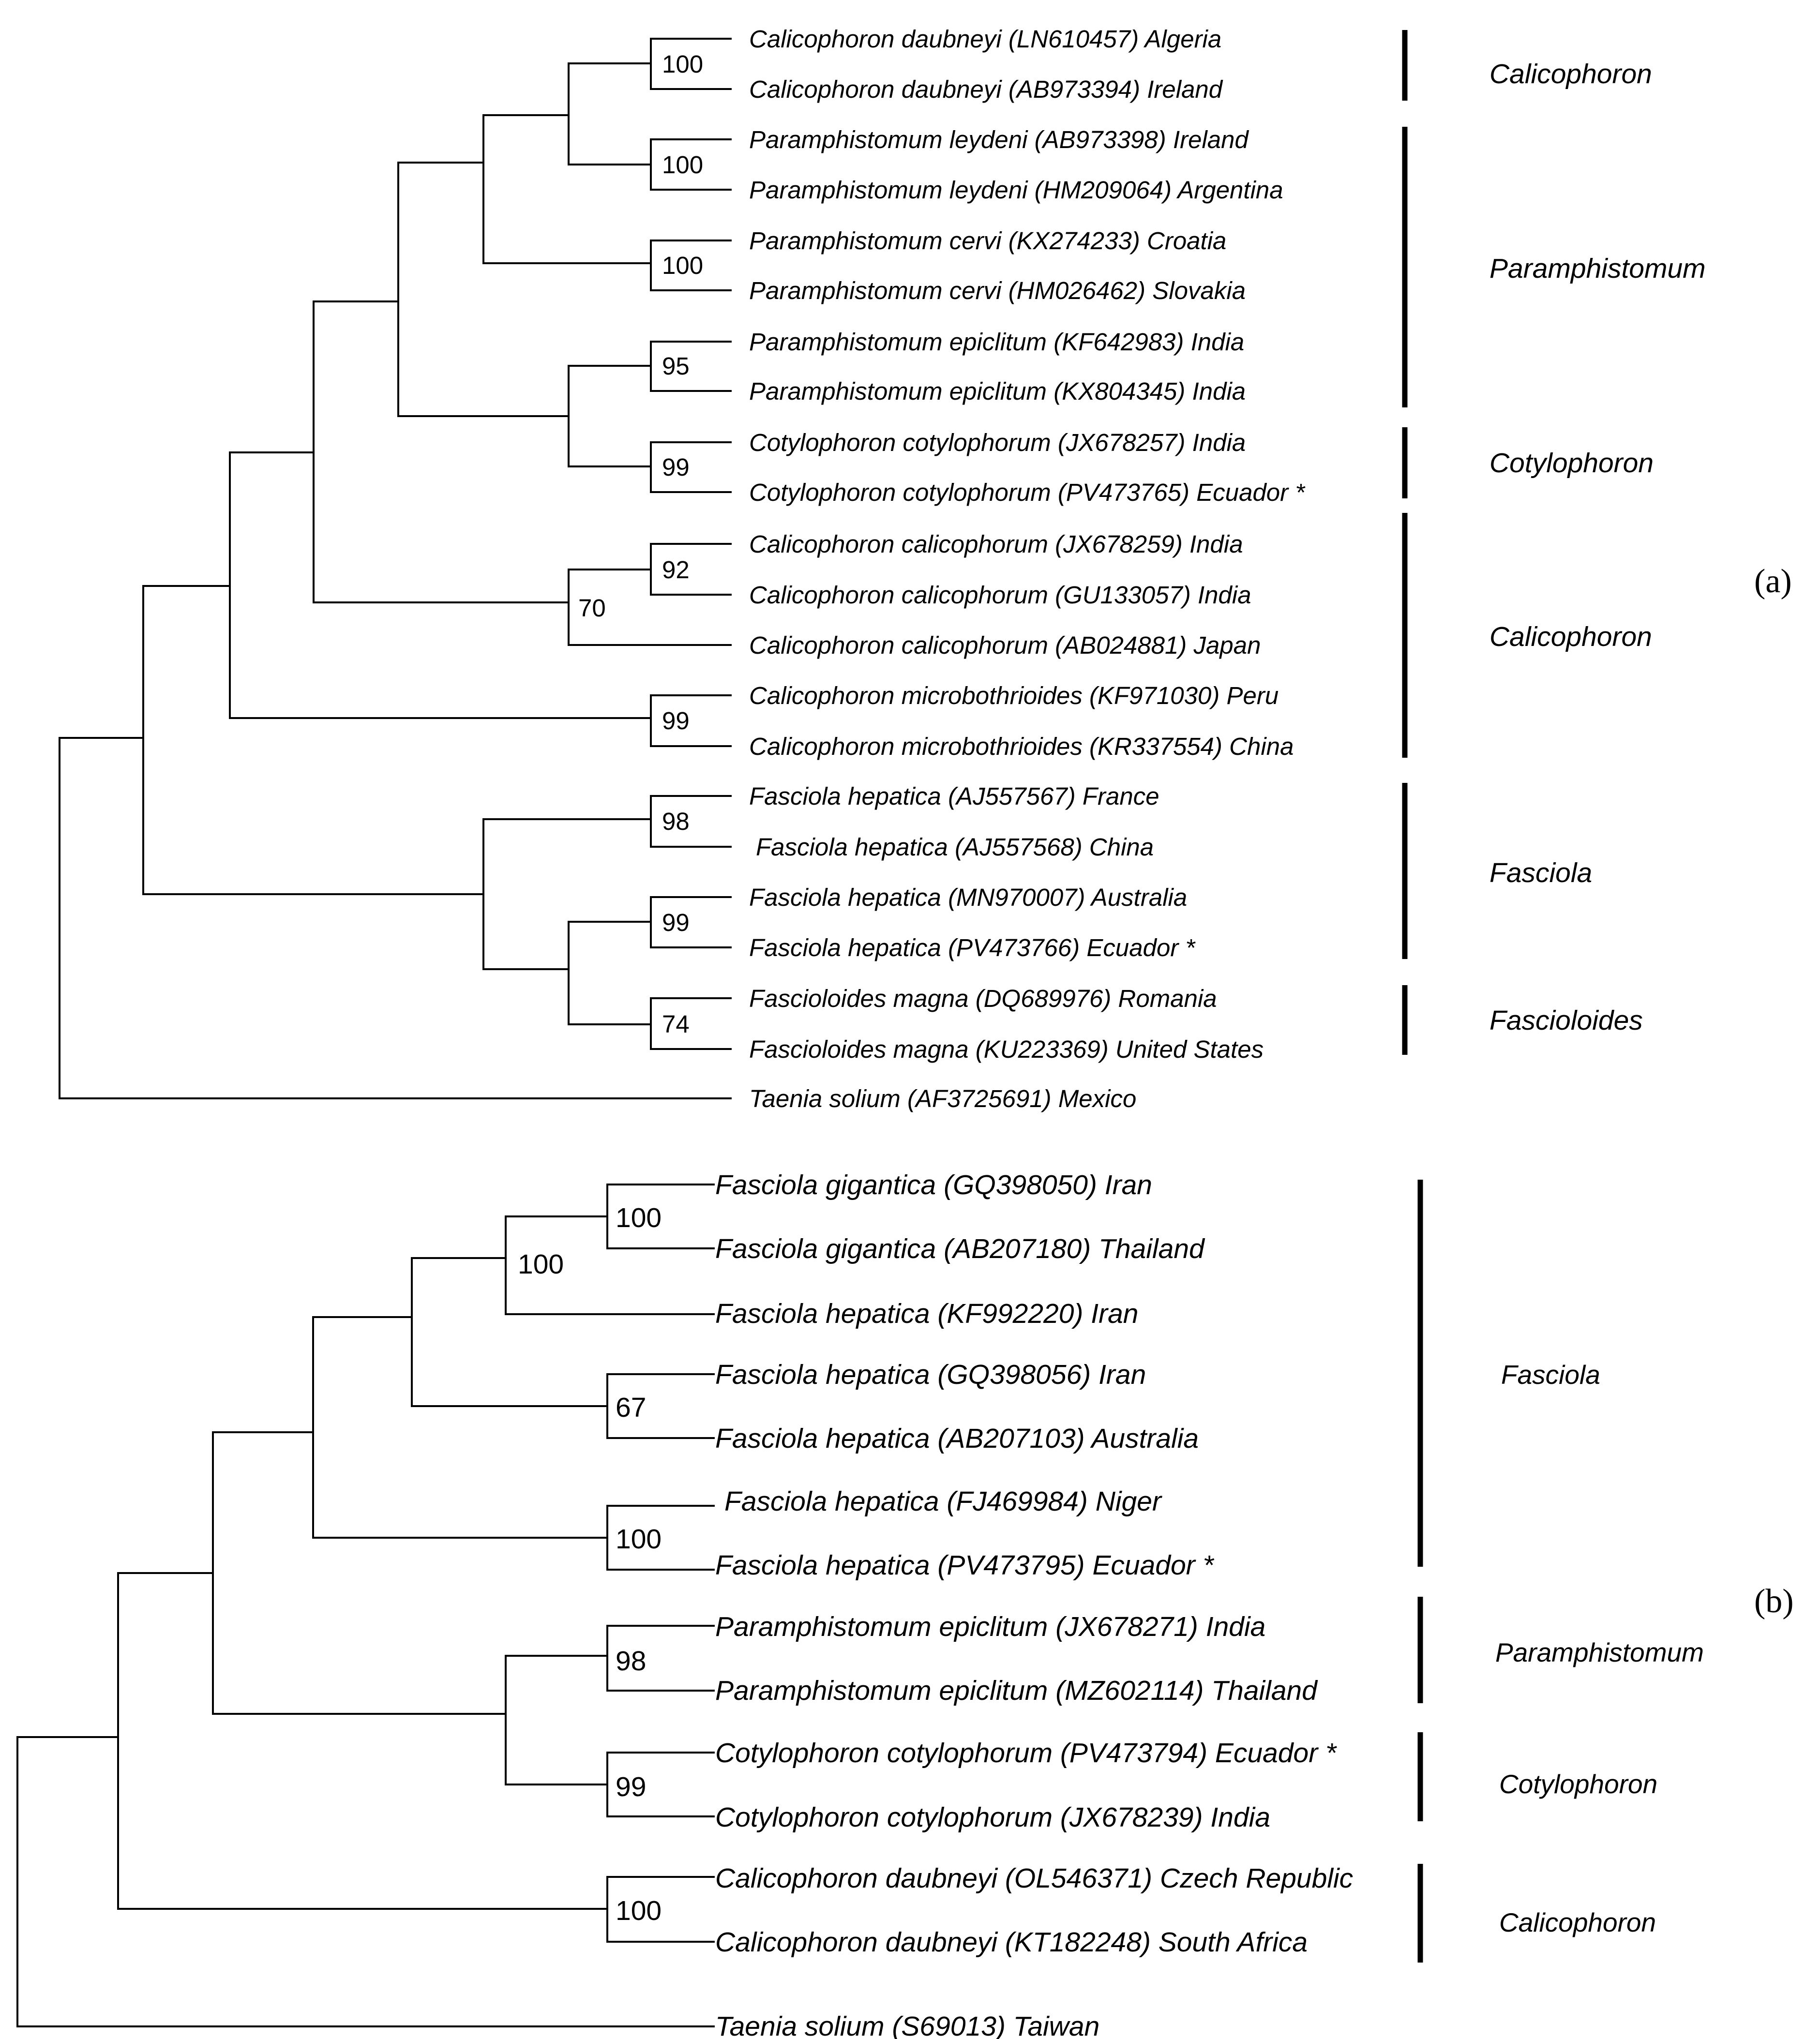  I want to click on taxon-label: Calicophoron daubneyi (LN610457) Algeria, so click(985, 39).